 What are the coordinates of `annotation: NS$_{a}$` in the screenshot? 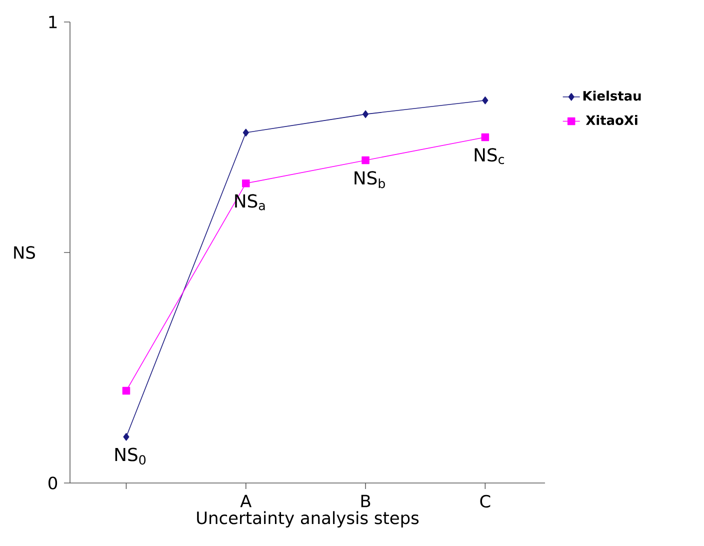 It's located at (250, 202).